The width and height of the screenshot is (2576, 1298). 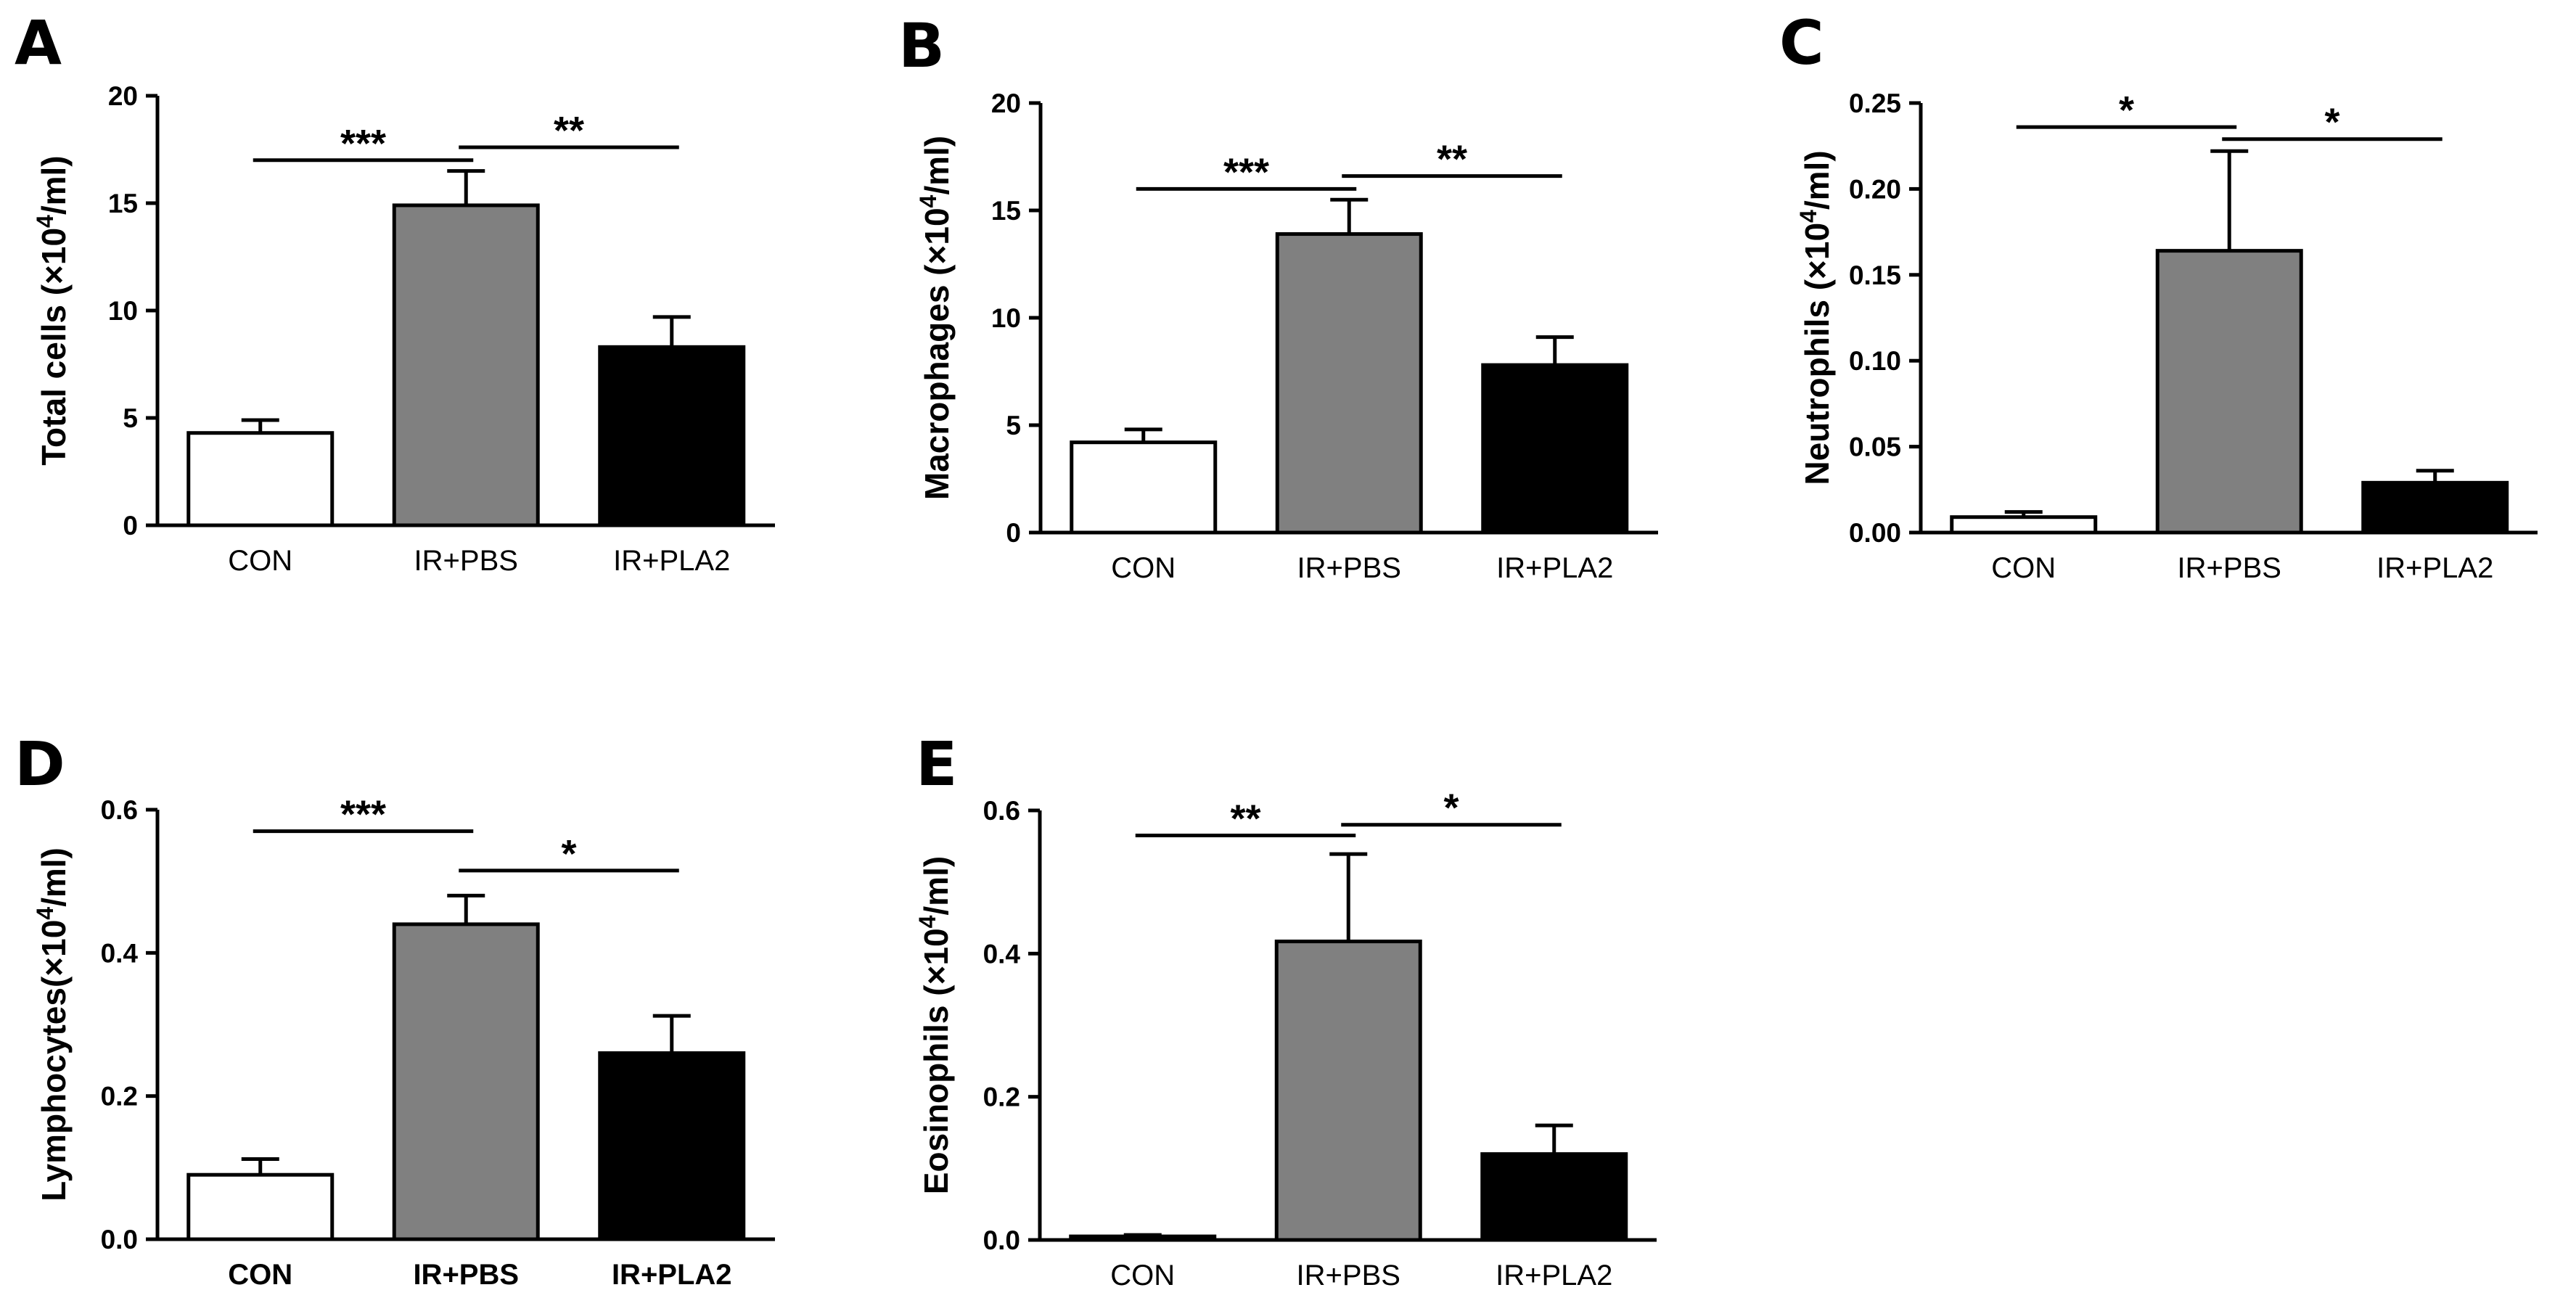 I want to click on y-tick-label-c: 0.20, so click(x=1875, y=189).